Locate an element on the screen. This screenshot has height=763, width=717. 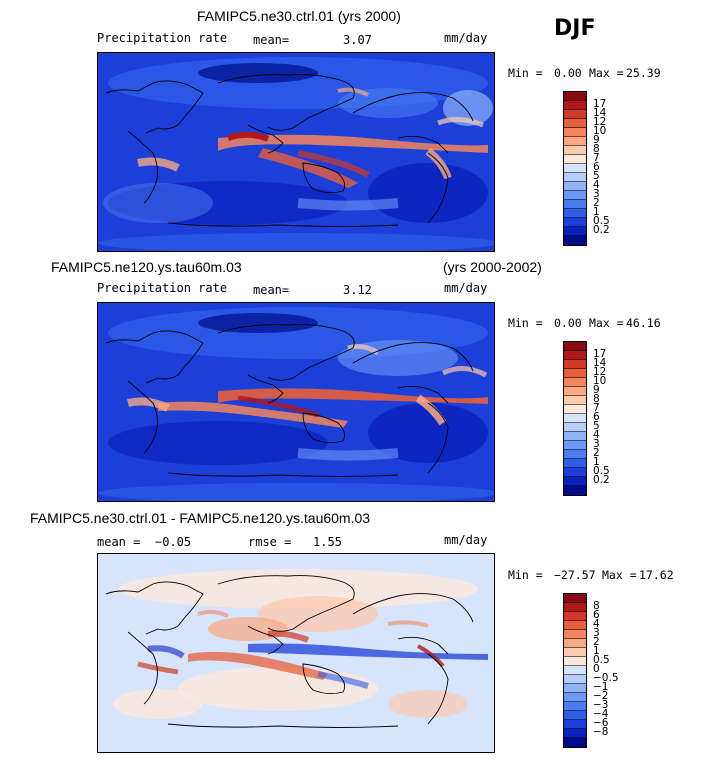
panel-3-rmse-label: rmse = is located at coordinates (270, 542).